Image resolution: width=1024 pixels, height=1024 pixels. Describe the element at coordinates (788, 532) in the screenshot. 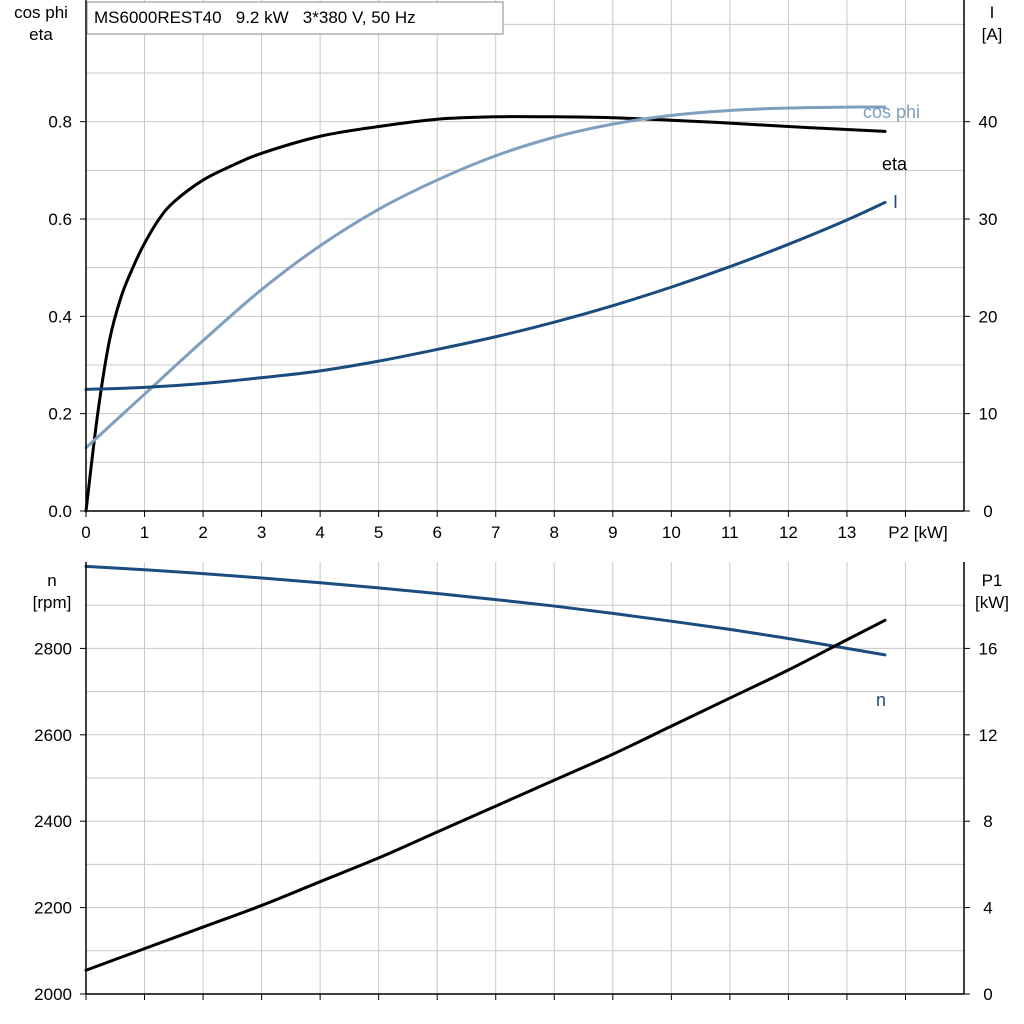

I see `x-tick-label: 12` at that location.